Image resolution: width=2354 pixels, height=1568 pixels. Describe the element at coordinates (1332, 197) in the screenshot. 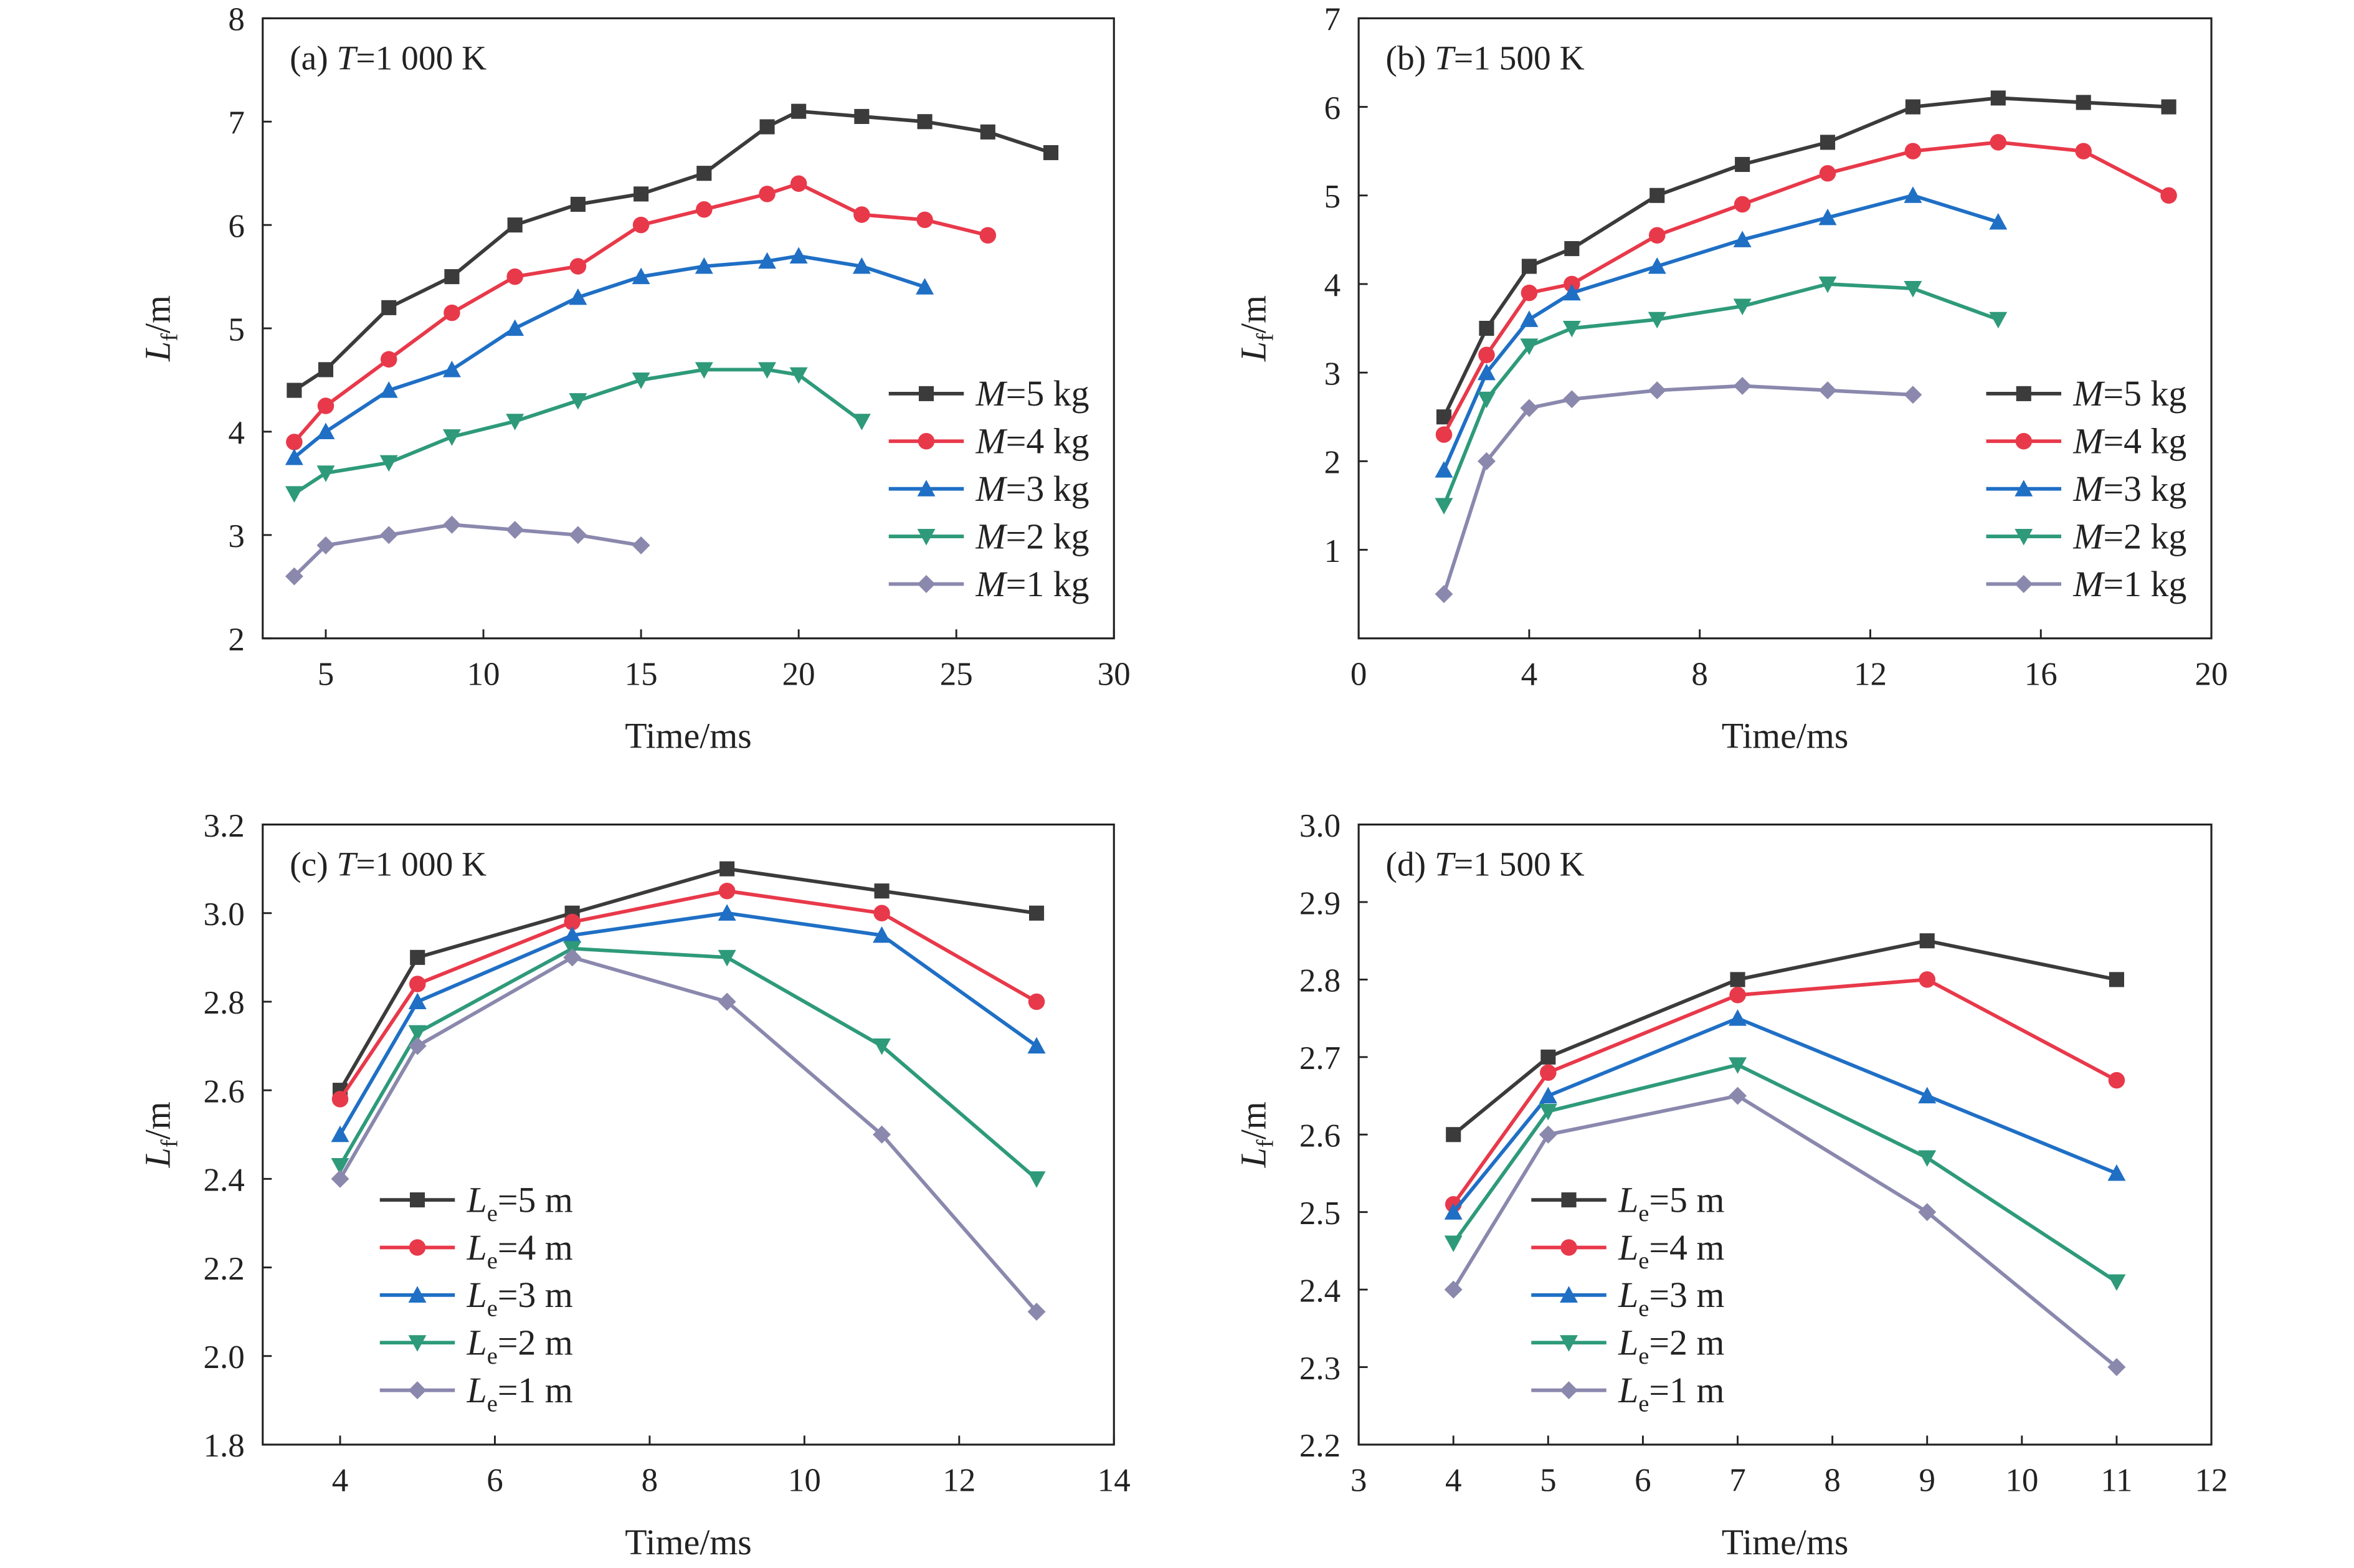

I see `y-tick-label: 5` at that location.